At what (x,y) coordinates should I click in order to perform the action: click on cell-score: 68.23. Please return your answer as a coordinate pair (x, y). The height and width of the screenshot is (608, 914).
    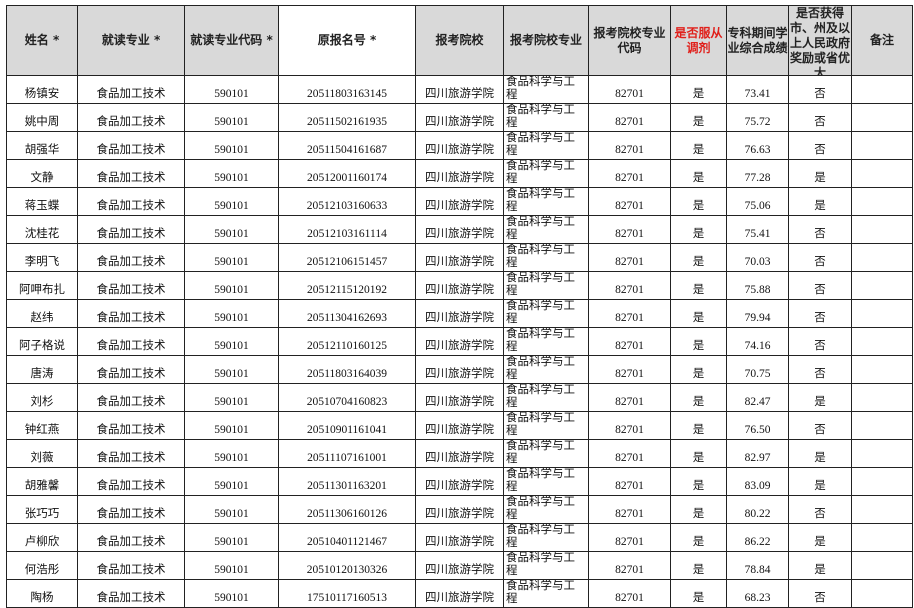
    Looking at the image, I should click on (757, 593).